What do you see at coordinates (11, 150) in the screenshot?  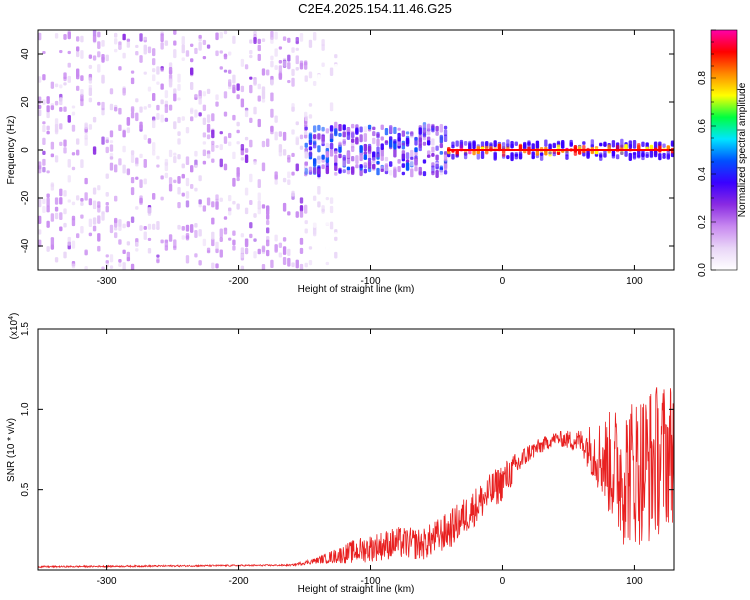 I see `spectrogram-y-axis-label: Frequency (Hz)` at bounding box center [11, 150].